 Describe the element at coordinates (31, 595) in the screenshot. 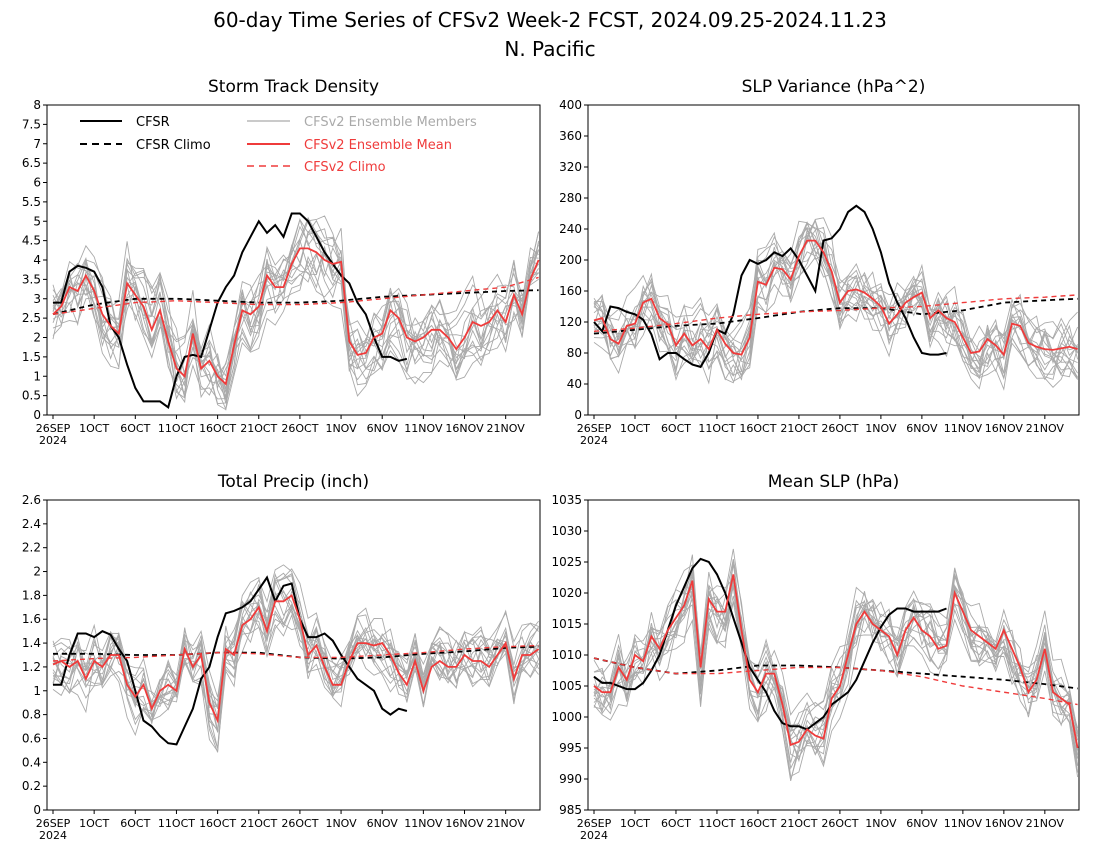

I see `y-tick-label: 1.8` at that location.